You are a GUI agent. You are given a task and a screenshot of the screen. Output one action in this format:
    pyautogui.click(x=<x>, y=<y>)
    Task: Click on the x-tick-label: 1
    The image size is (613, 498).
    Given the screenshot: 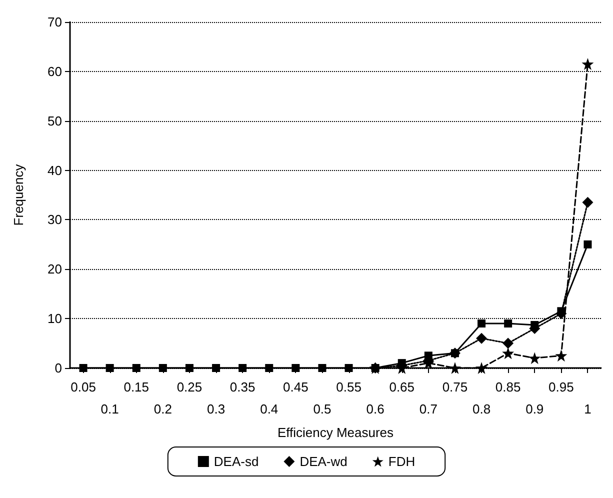 What is the action you would take?
    pyautogui.click(x=588, y=409)
    